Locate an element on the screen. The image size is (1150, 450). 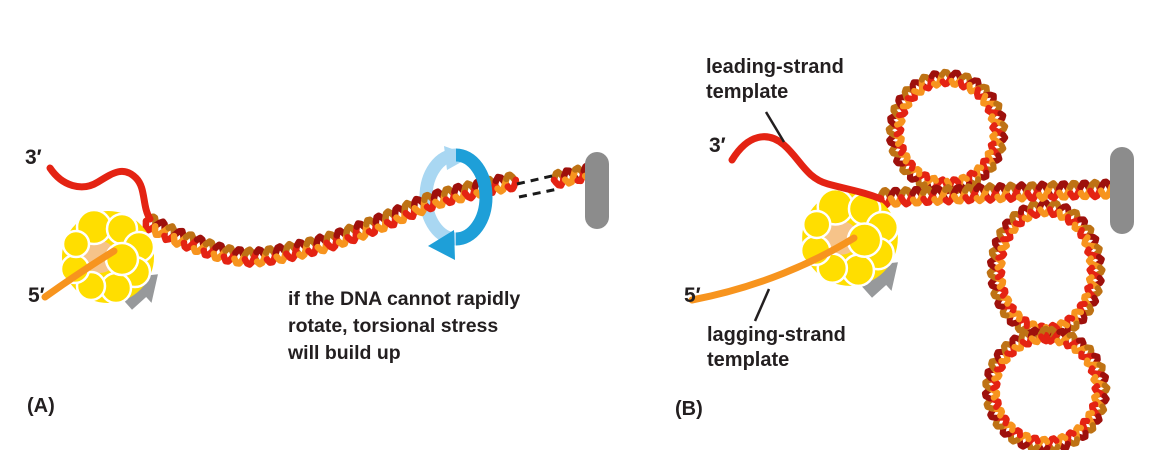
dashed-gap is located at coordinates (537, 186).